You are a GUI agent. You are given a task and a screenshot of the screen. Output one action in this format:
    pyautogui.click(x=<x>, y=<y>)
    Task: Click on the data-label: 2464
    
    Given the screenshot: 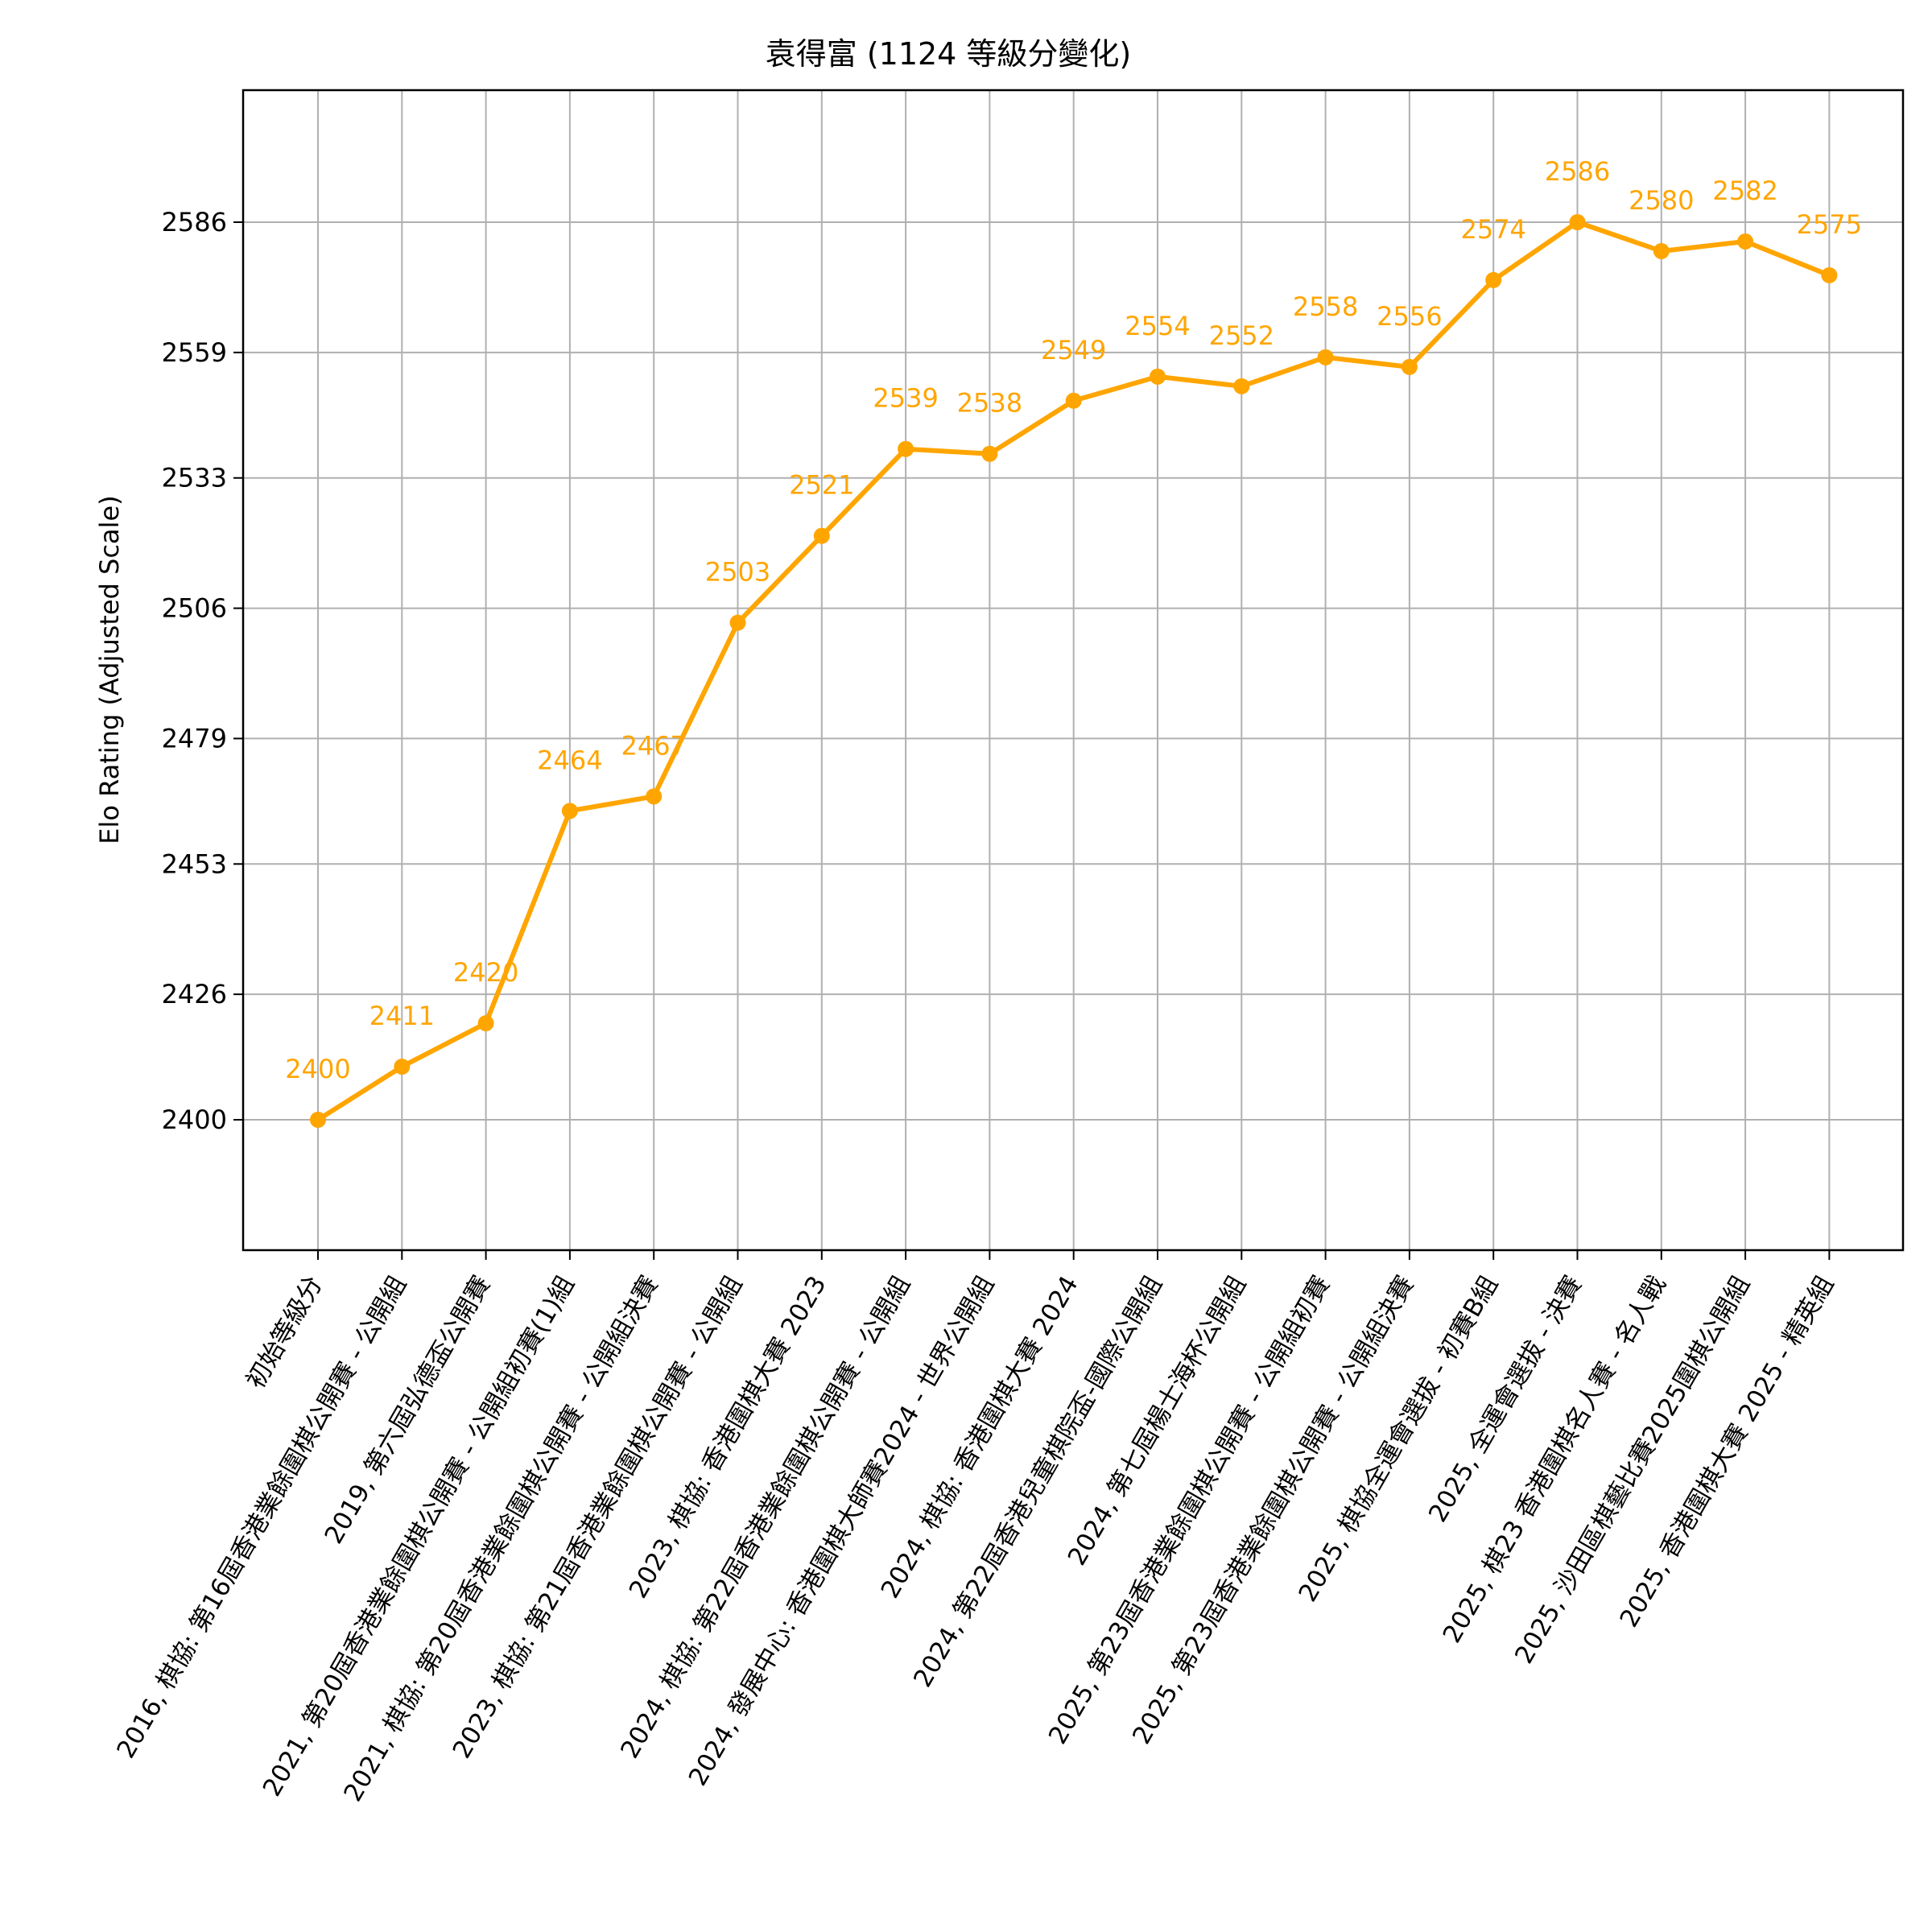 What is the action you would take?
    pyautogui.click(x=569, y=760)
    